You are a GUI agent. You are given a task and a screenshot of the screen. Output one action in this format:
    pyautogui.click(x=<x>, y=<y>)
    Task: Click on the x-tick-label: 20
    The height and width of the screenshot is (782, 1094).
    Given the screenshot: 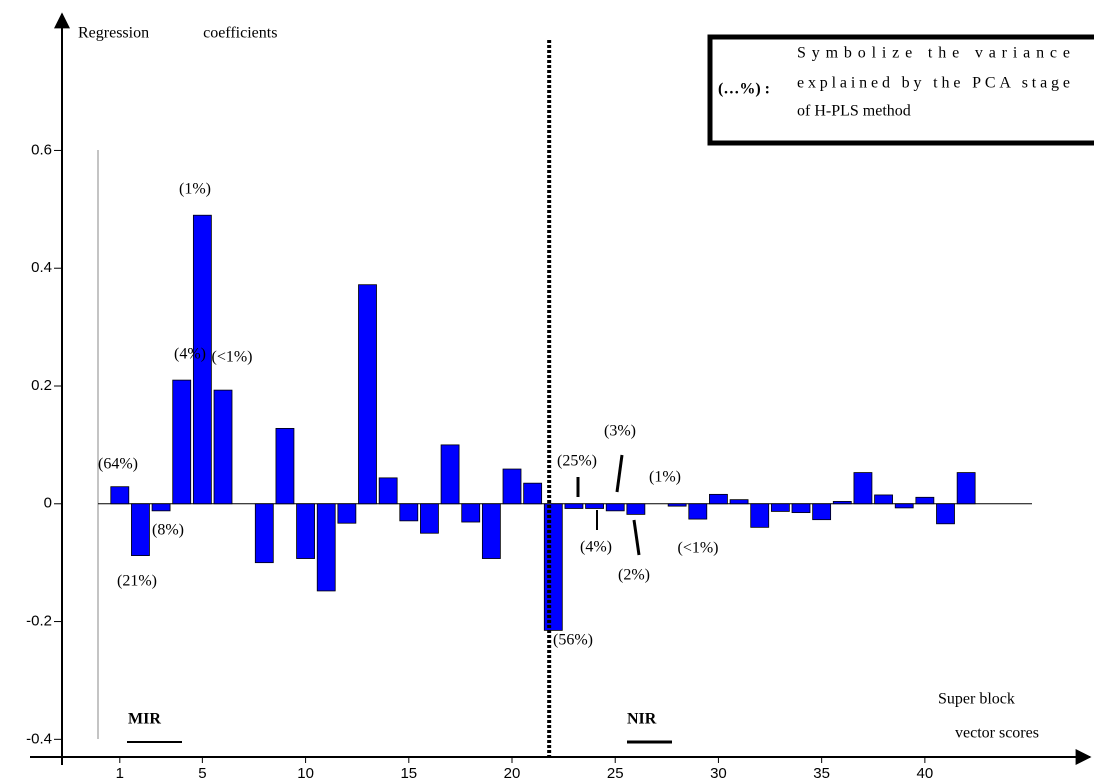 What is the action you would take?
    pyautogui.click(x=512, y=773)
    